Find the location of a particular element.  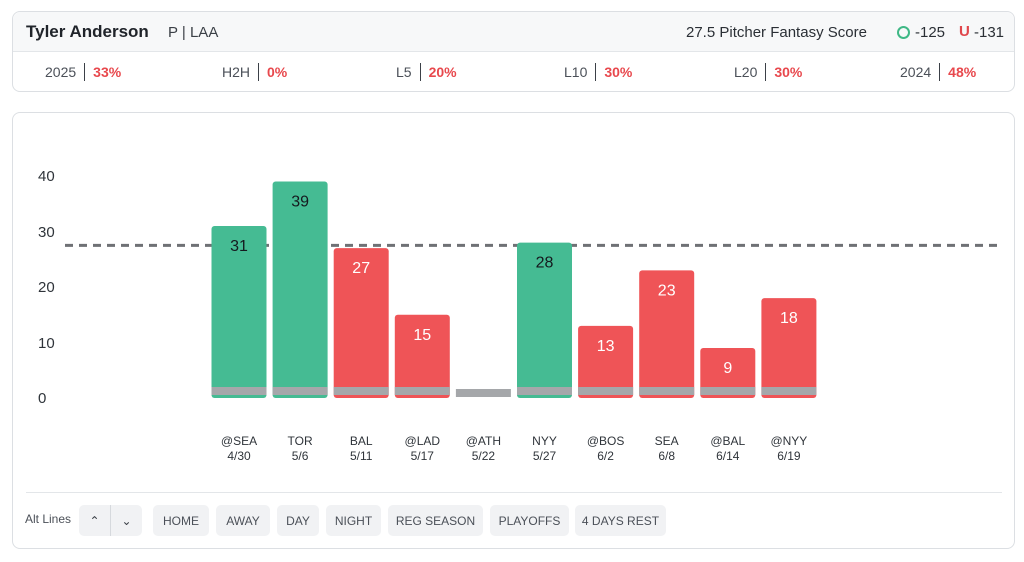

split-label: 2024 is located at coordinates (916, 72).